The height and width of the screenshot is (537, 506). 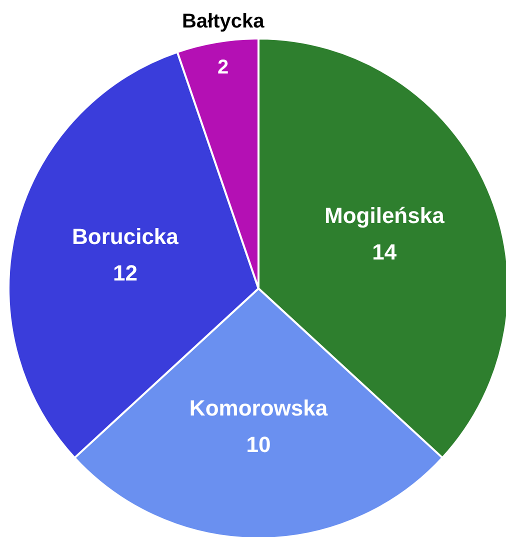 I want to click on slice-label: Komorowska, so click(x=258, y=408).